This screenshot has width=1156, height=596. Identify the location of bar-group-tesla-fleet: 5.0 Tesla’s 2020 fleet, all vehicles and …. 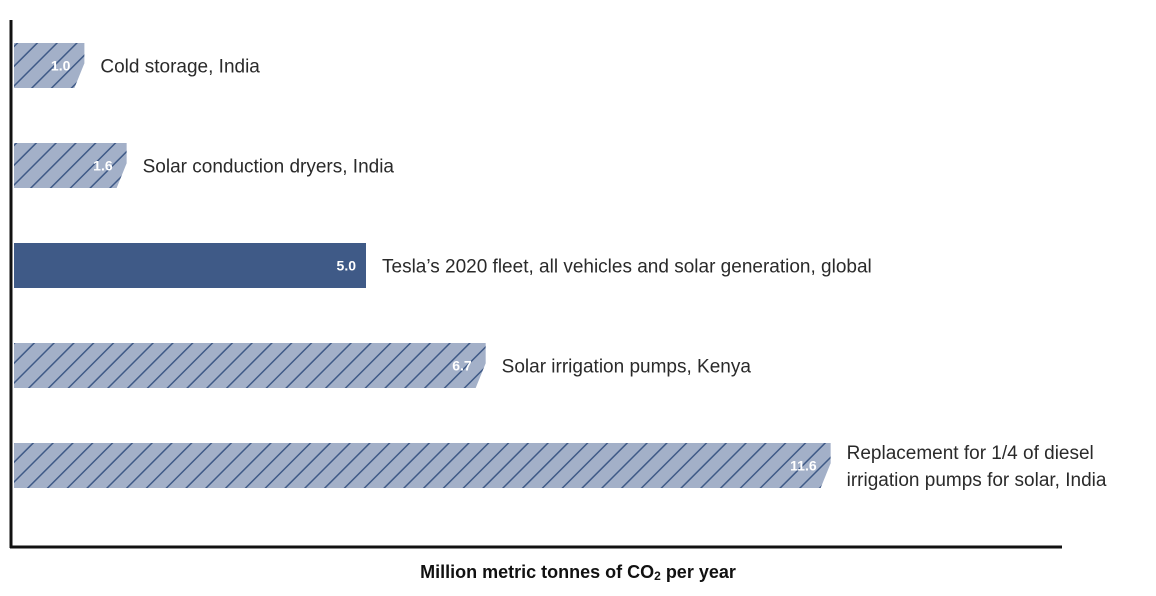
(443, 265).